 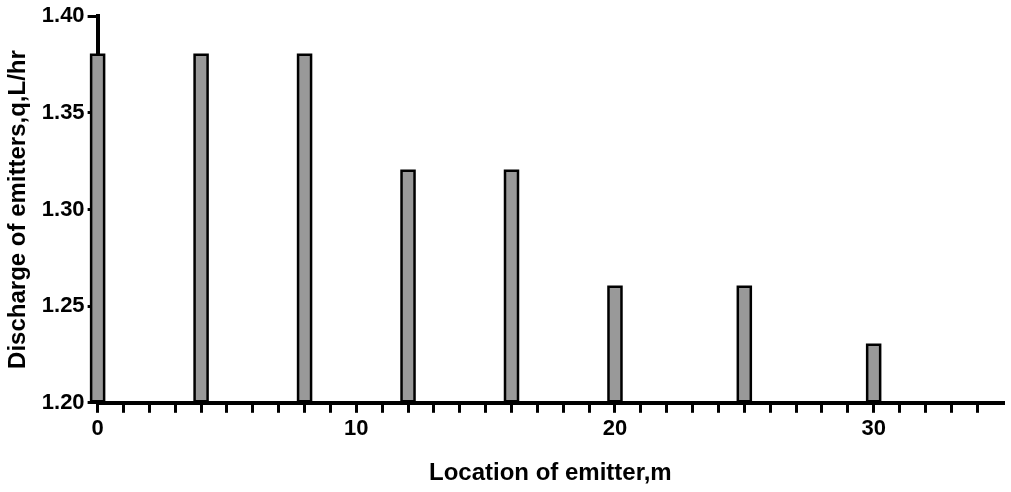 What do you see at coordinates (873, 428) in the screenshot?
I see `x-tick-label: 30` at bounding box center [873, 428].